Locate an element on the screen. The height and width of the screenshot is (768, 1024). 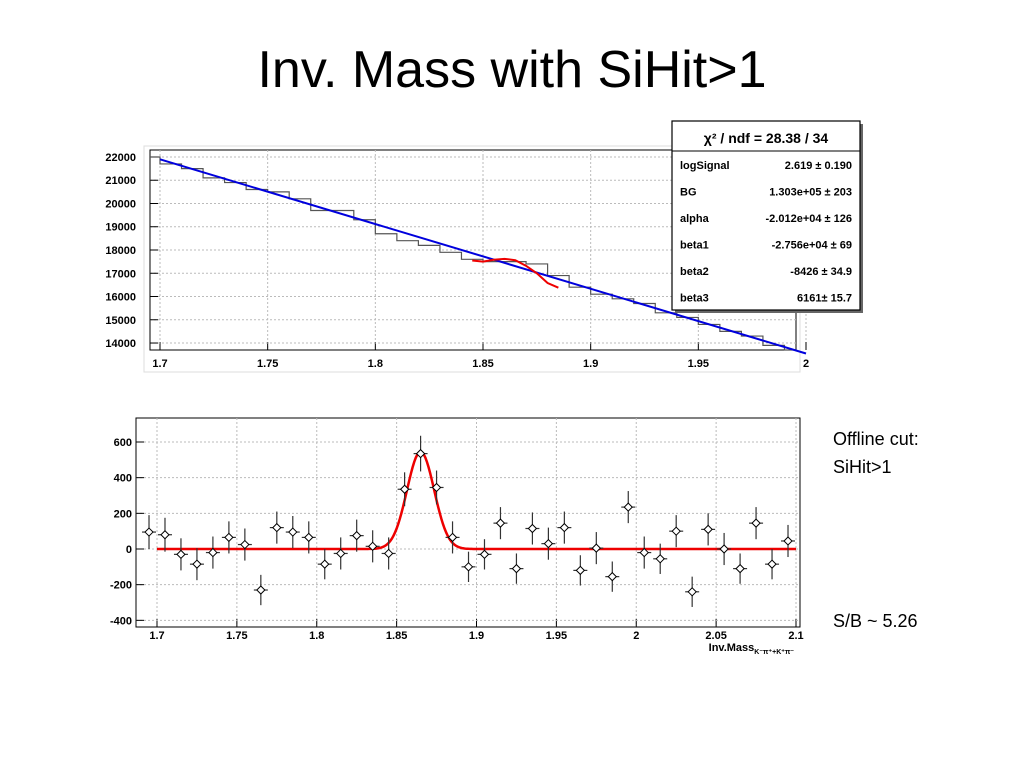
offline-cut-value: SiHit>1 is located at coordinates (862, 467).